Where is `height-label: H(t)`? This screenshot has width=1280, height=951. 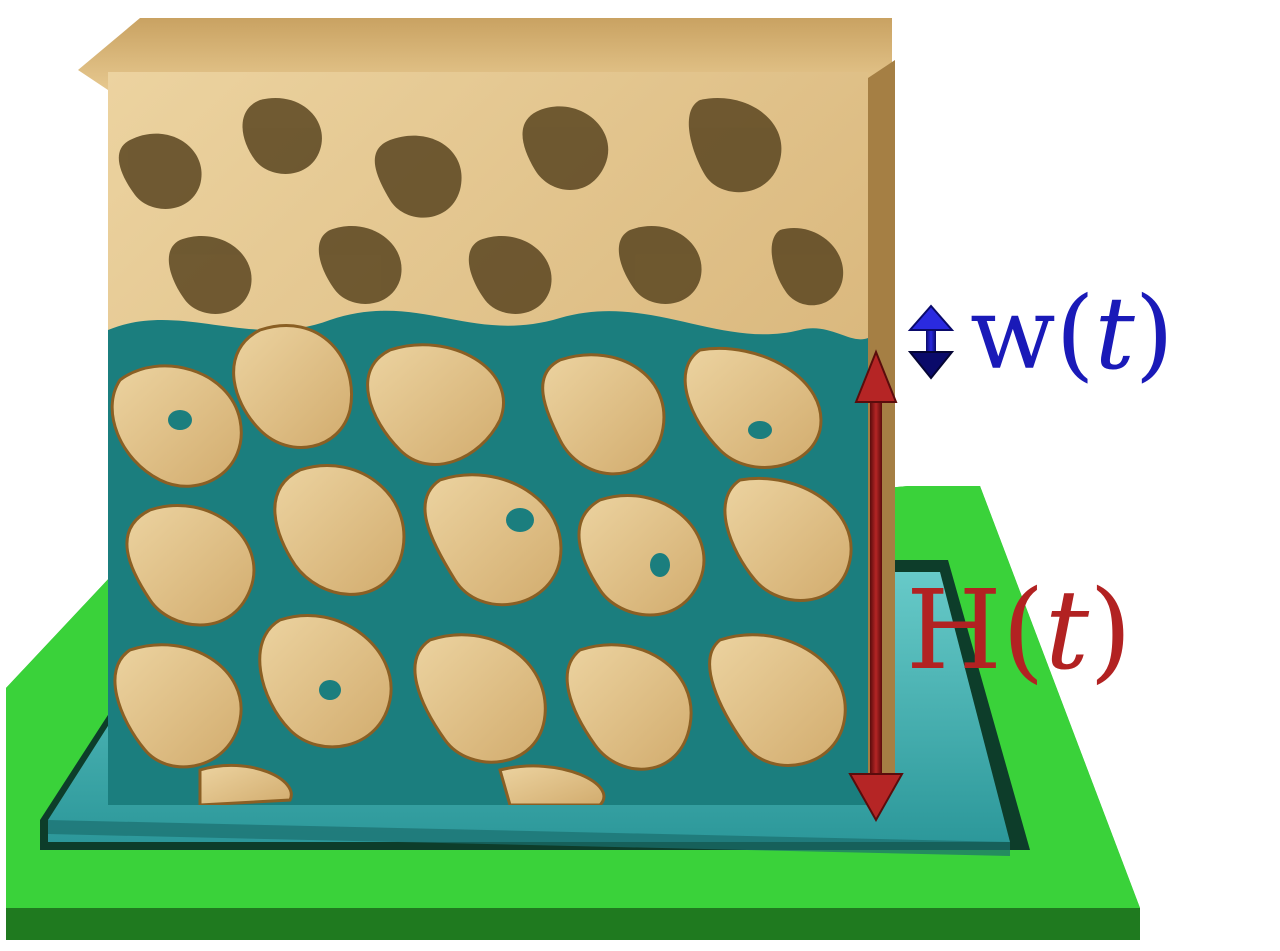 height-label: H(t) is located at coordinates (1019, 630).